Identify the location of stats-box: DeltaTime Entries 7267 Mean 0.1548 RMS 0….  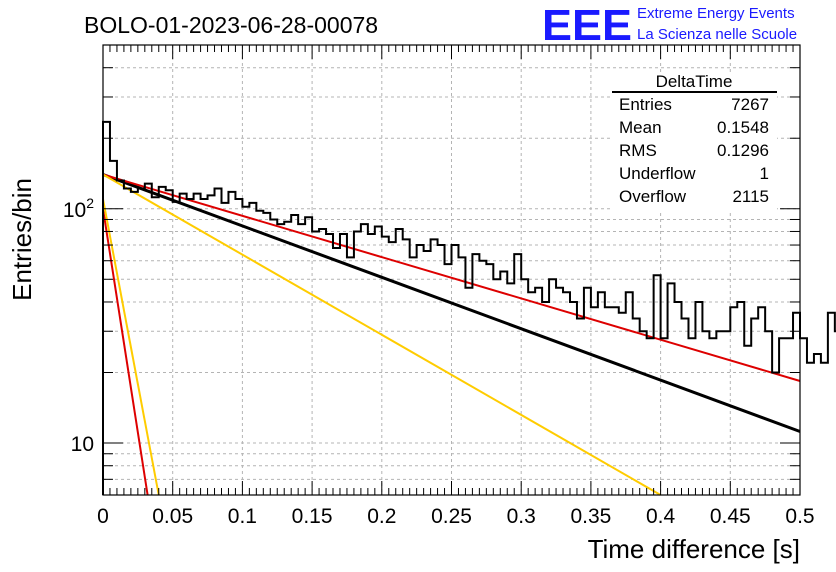
(694, 142).